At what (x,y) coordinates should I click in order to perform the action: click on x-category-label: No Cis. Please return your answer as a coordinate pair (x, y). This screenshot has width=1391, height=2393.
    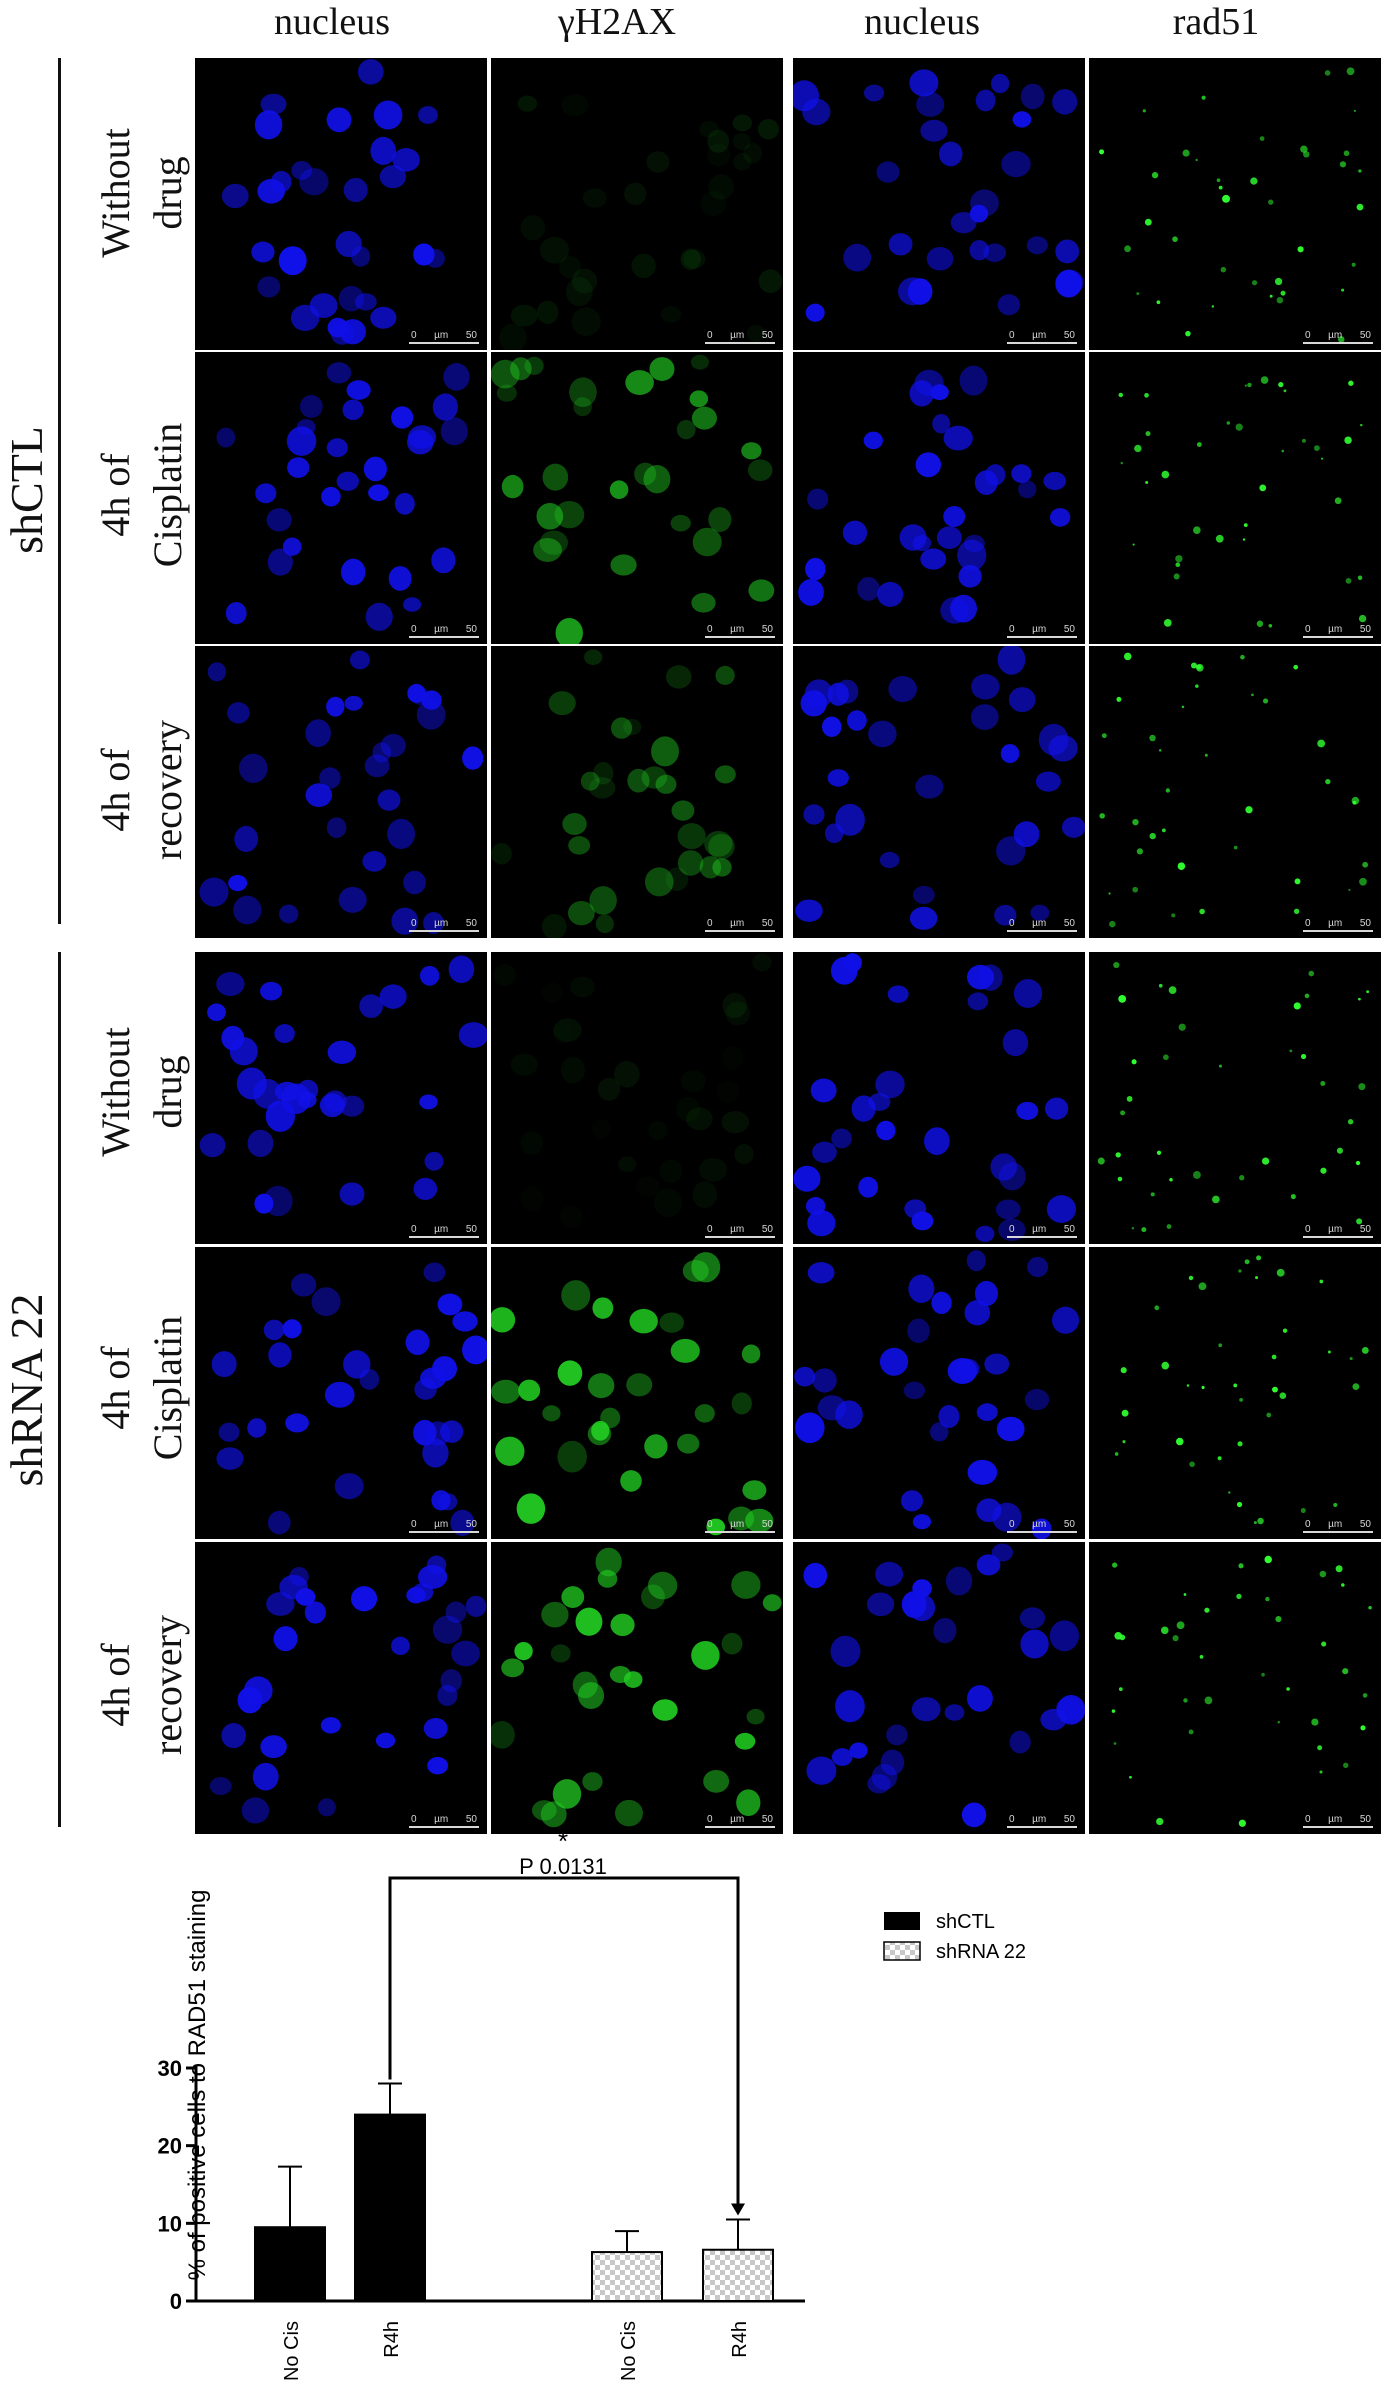
    Looking at the image, I should click on (292, 2351).